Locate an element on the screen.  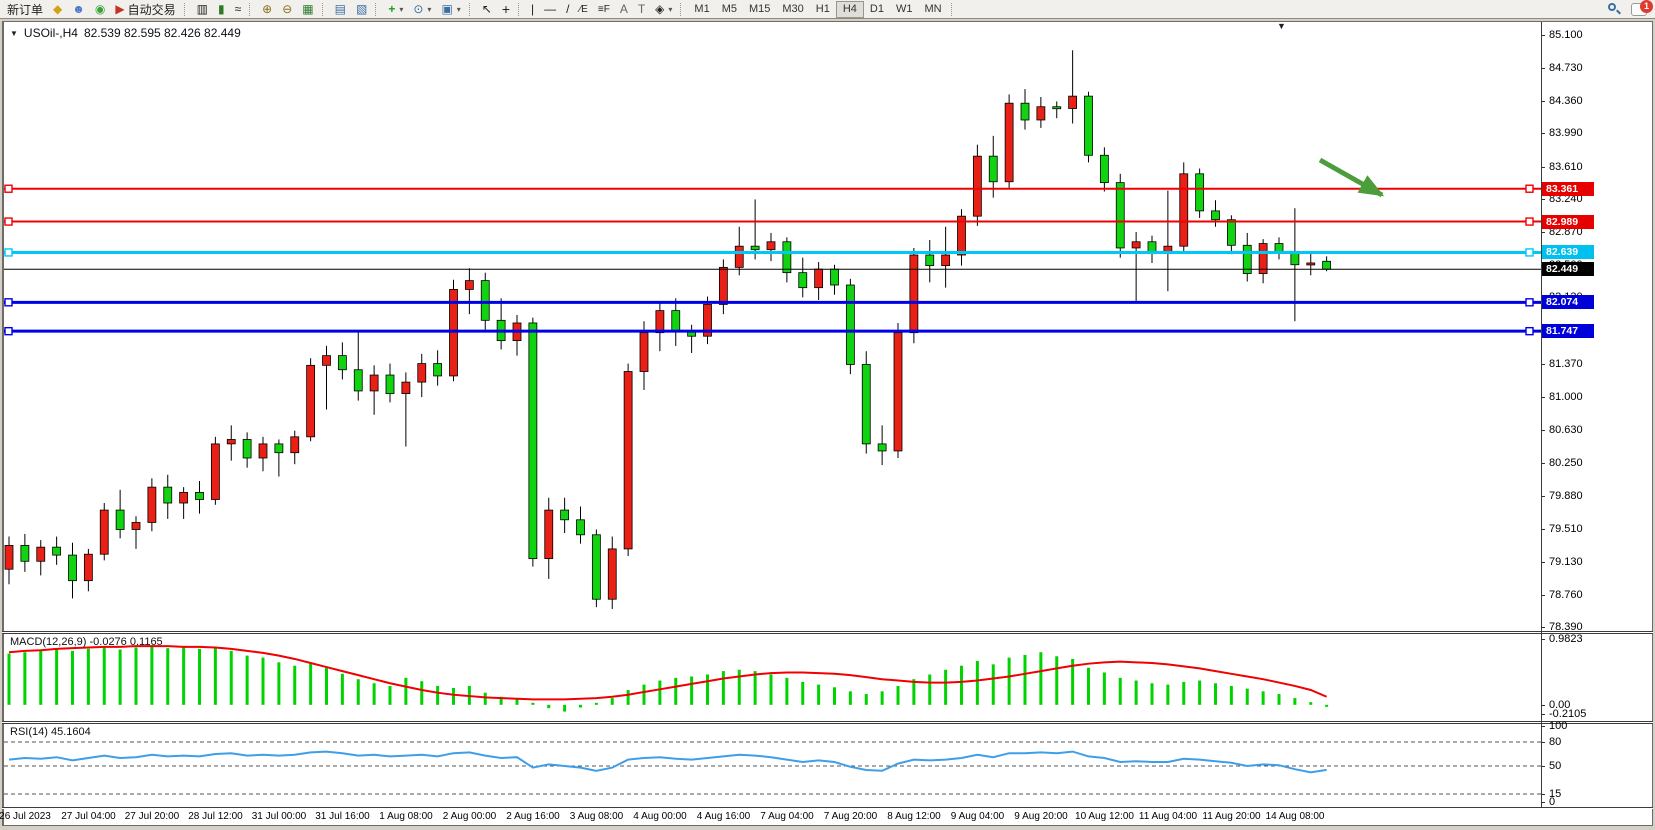
price-level-badge: 81.747 is located at coordinates (1568, 331).